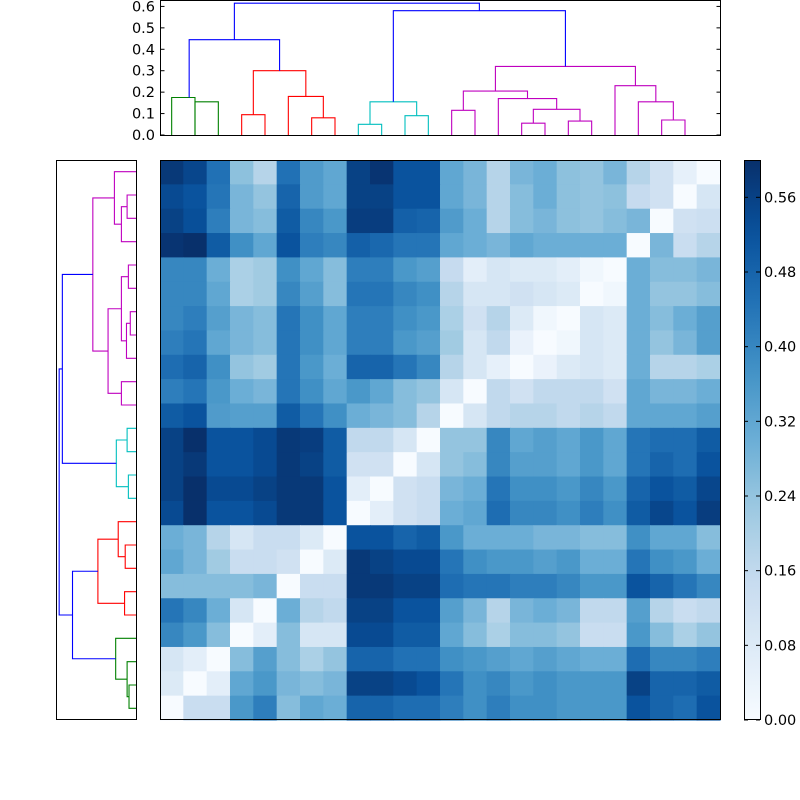 Image resolution: width=800 pixels, height=800 pixels. I want to click on top-dendrogram: 0.0 0.1 0.2 0.3 0.4 0.5 0.6, so click(426, 72).